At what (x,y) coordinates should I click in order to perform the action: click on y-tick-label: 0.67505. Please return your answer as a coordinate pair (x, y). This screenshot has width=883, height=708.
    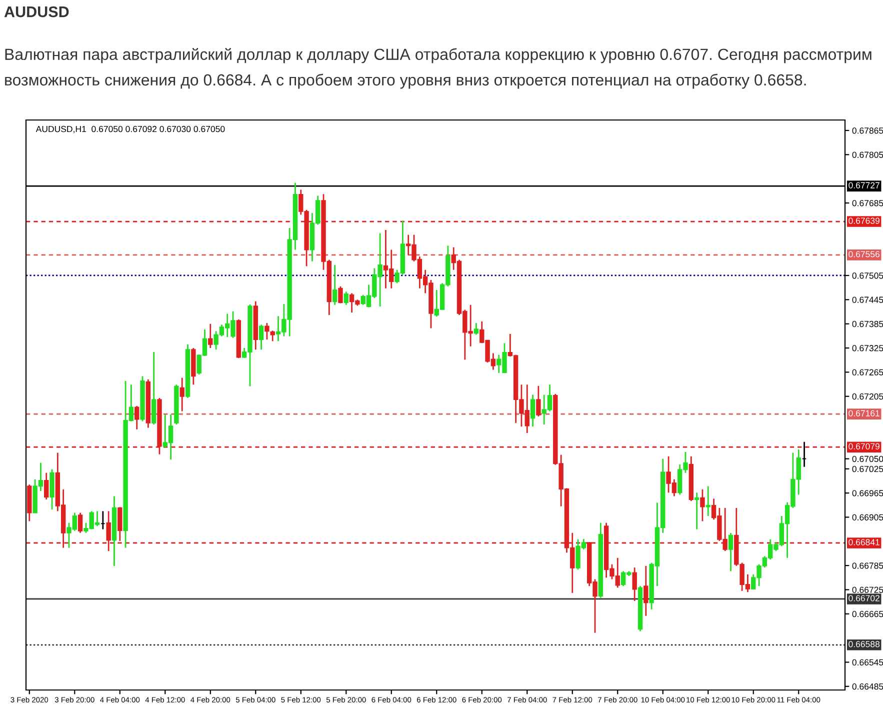
    Looking at the image, I should click on (867, 275).